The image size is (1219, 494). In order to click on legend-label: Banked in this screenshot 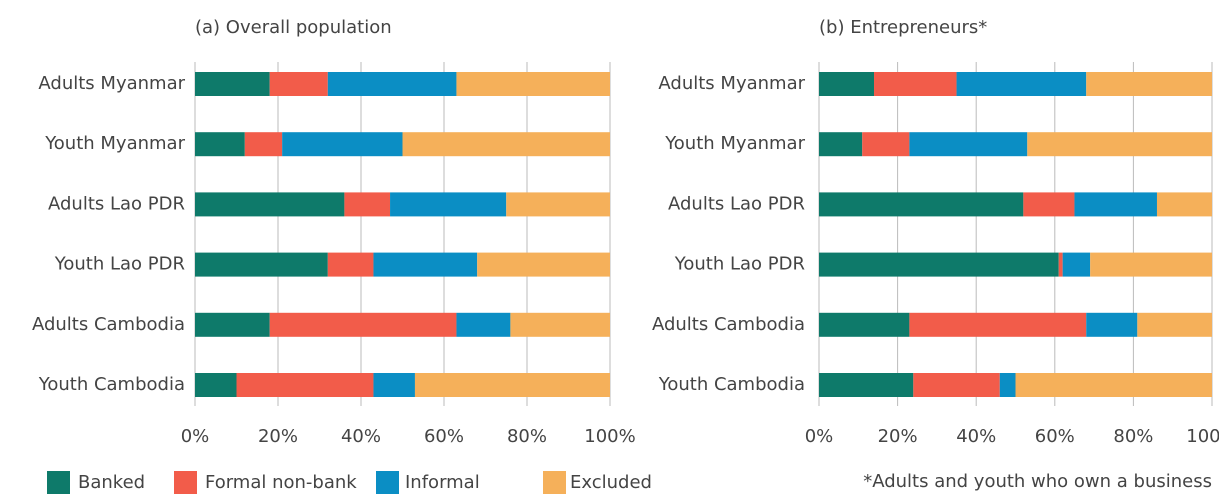, I will do `click(111, 482)`.